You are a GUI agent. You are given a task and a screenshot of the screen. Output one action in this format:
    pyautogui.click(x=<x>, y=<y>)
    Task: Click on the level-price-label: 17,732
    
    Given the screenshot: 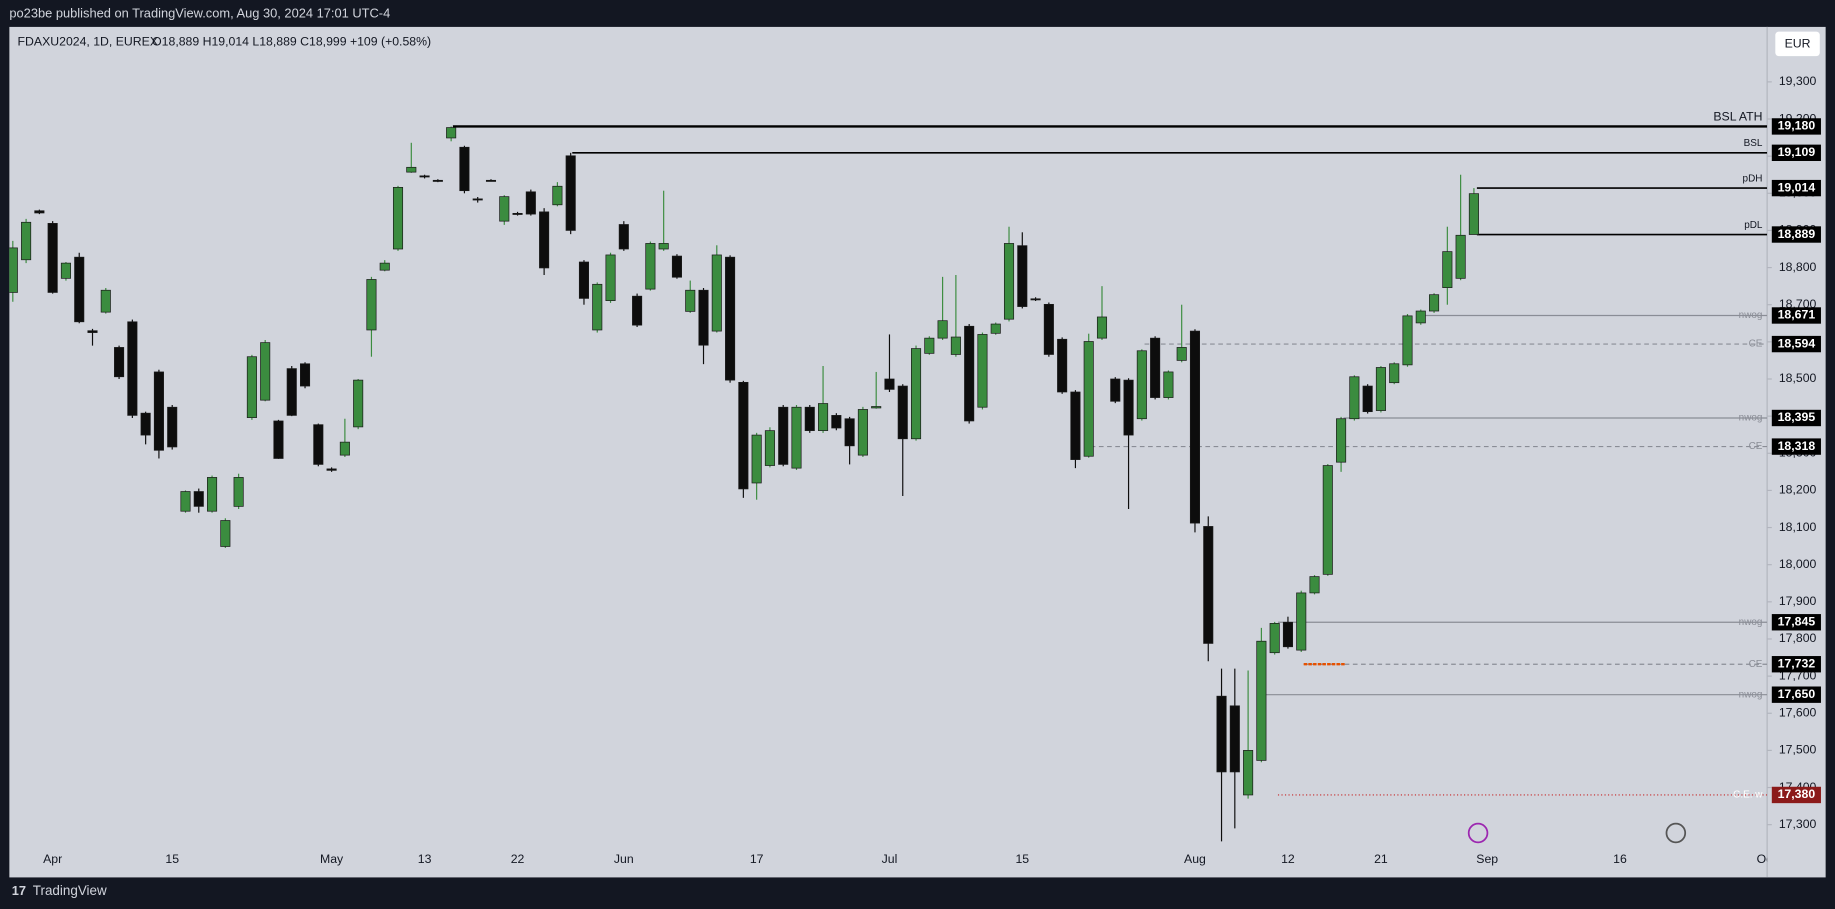 What is the action you would take?
    pyautogui.click(x=1797, y=663)
    